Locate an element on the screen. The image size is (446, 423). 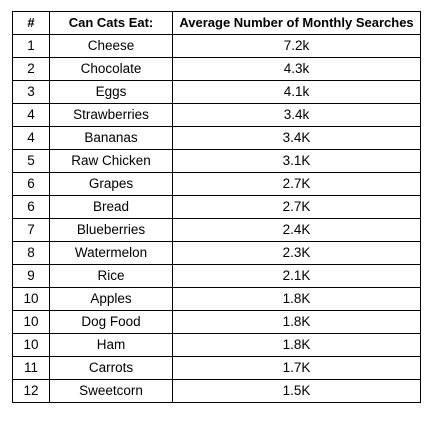
table-row: 8 Watermelon 2.3K is located at coordinates (216, 253).